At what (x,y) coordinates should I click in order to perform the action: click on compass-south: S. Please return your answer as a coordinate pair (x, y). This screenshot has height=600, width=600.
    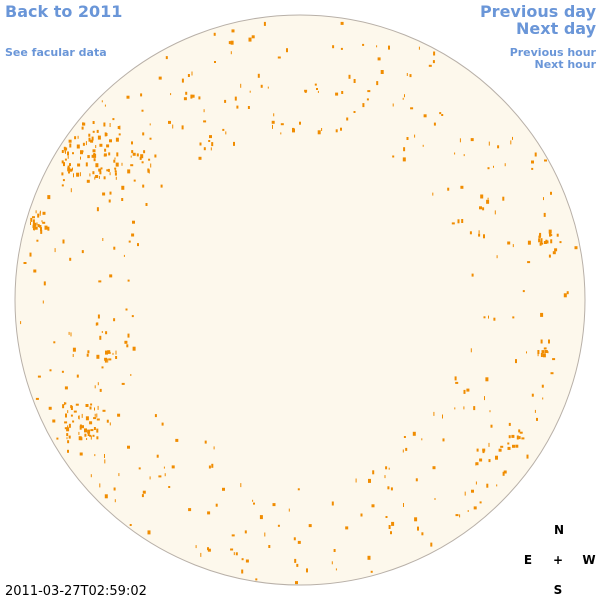
    Looking at the image, I should click on (558, 590).